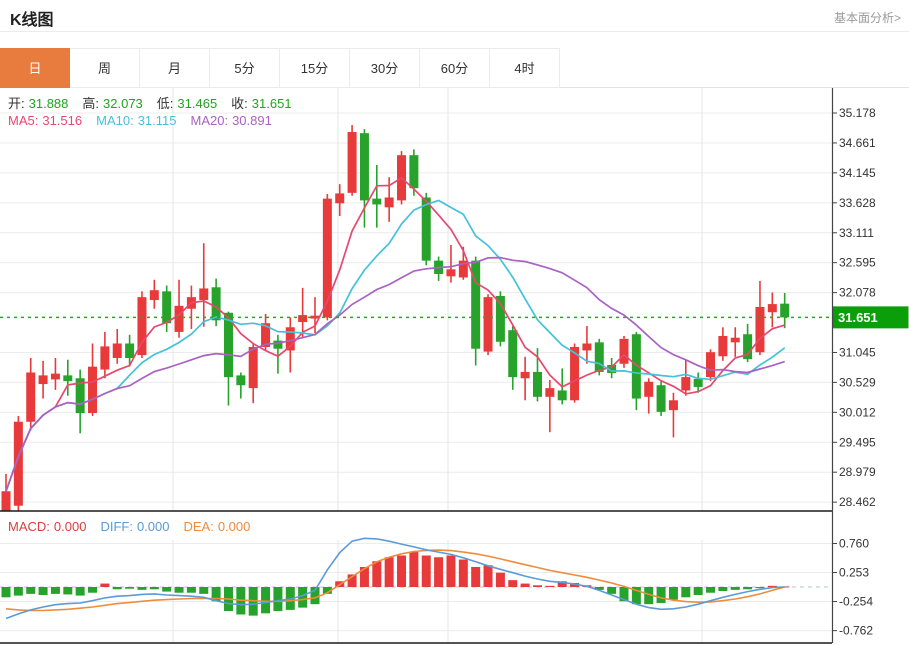 This screenshot has width=909, height=646. What do you see at coordinates (857, 382) in the screenshot?
I see `y-axis-label: 30.529` at bounding box center [857, 382].